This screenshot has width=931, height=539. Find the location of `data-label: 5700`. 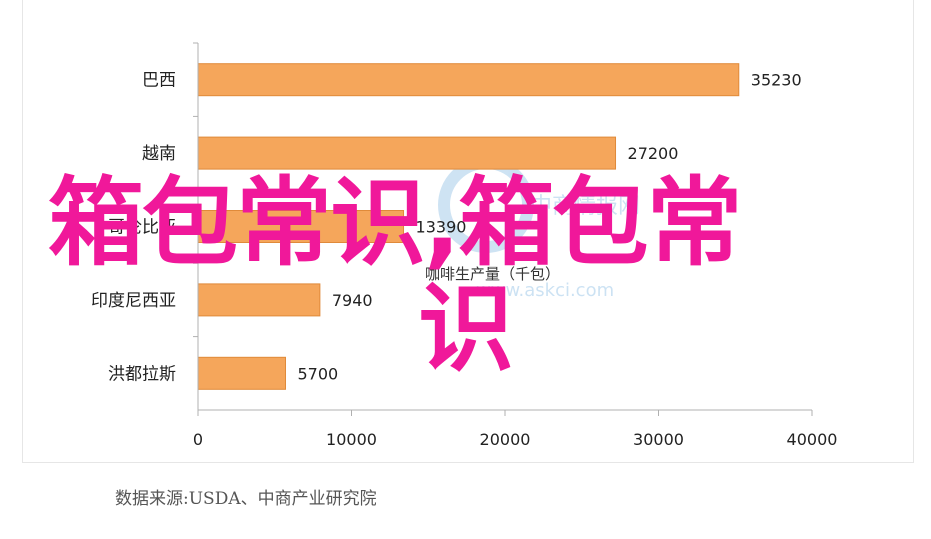

data-label: 5700 is located at coordinates (317, 373).